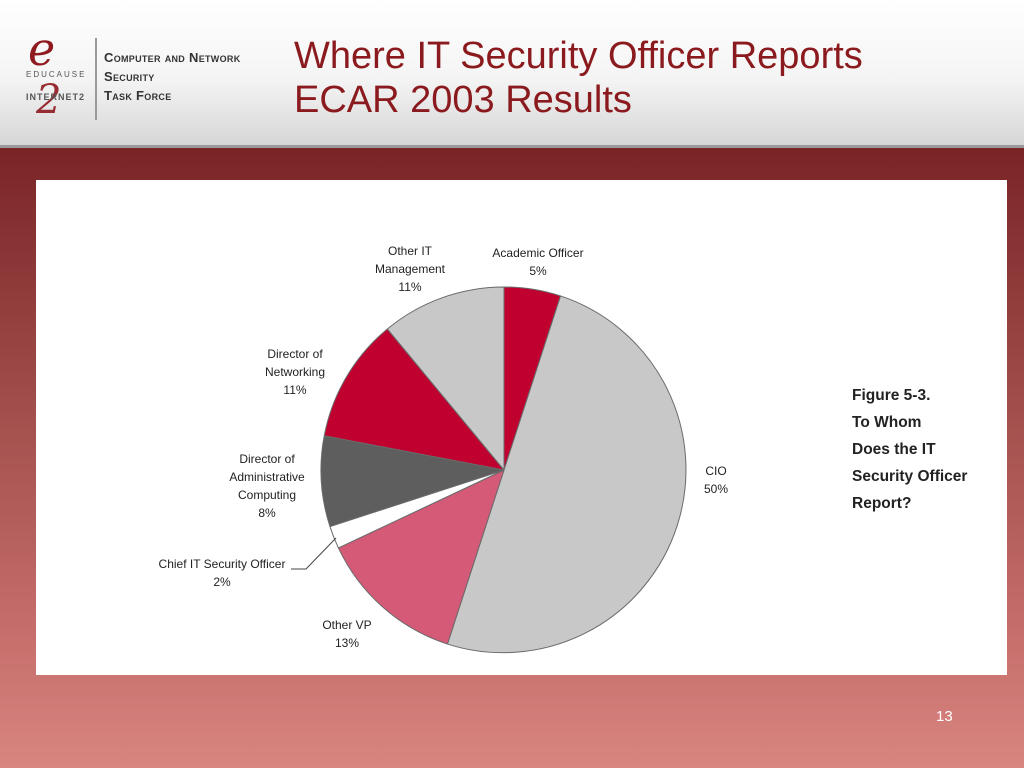  I want to click on figure-caption-line-5: Report?, so click(882, 503).